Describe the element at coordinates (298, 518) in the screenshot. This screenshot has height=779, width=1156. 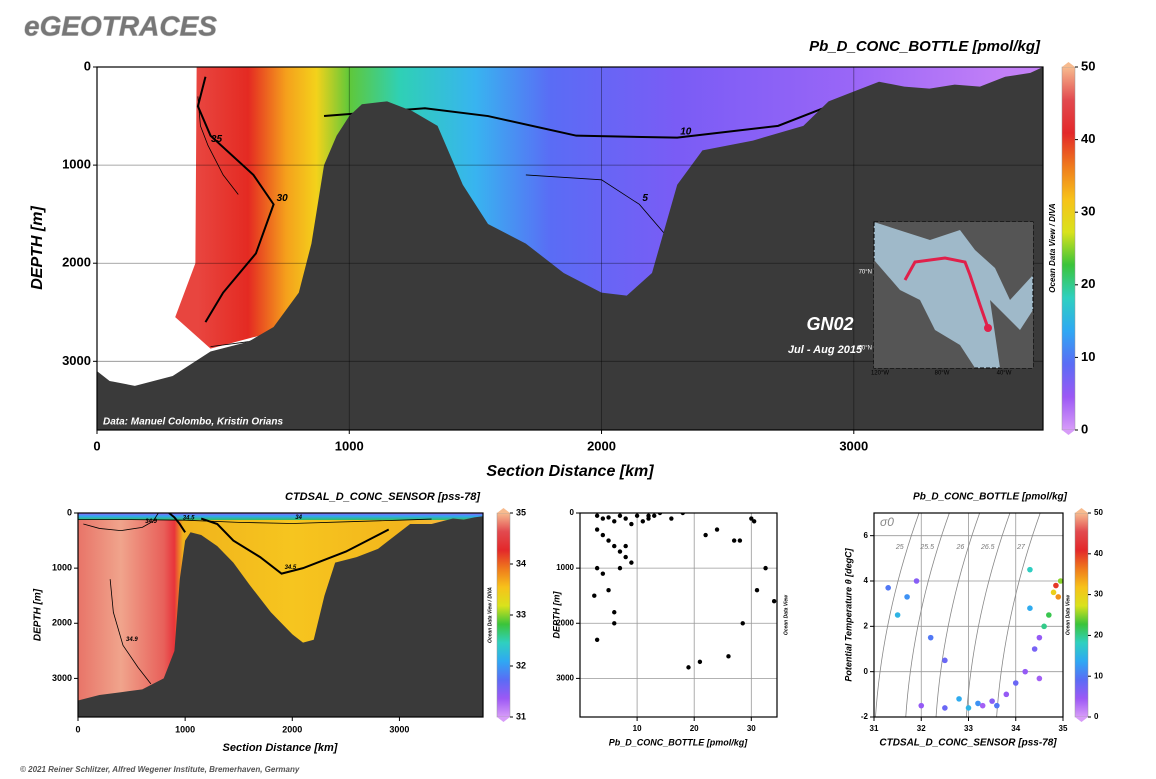
I see `contour-label: 34` at that location.